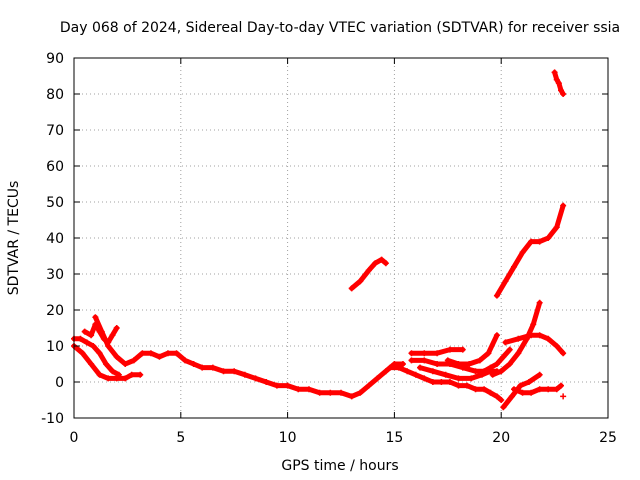  What do you see at coordinates (55, 239) in the screenshot?
I see `y-tick-label: 40` at bounding box center [55, 239].